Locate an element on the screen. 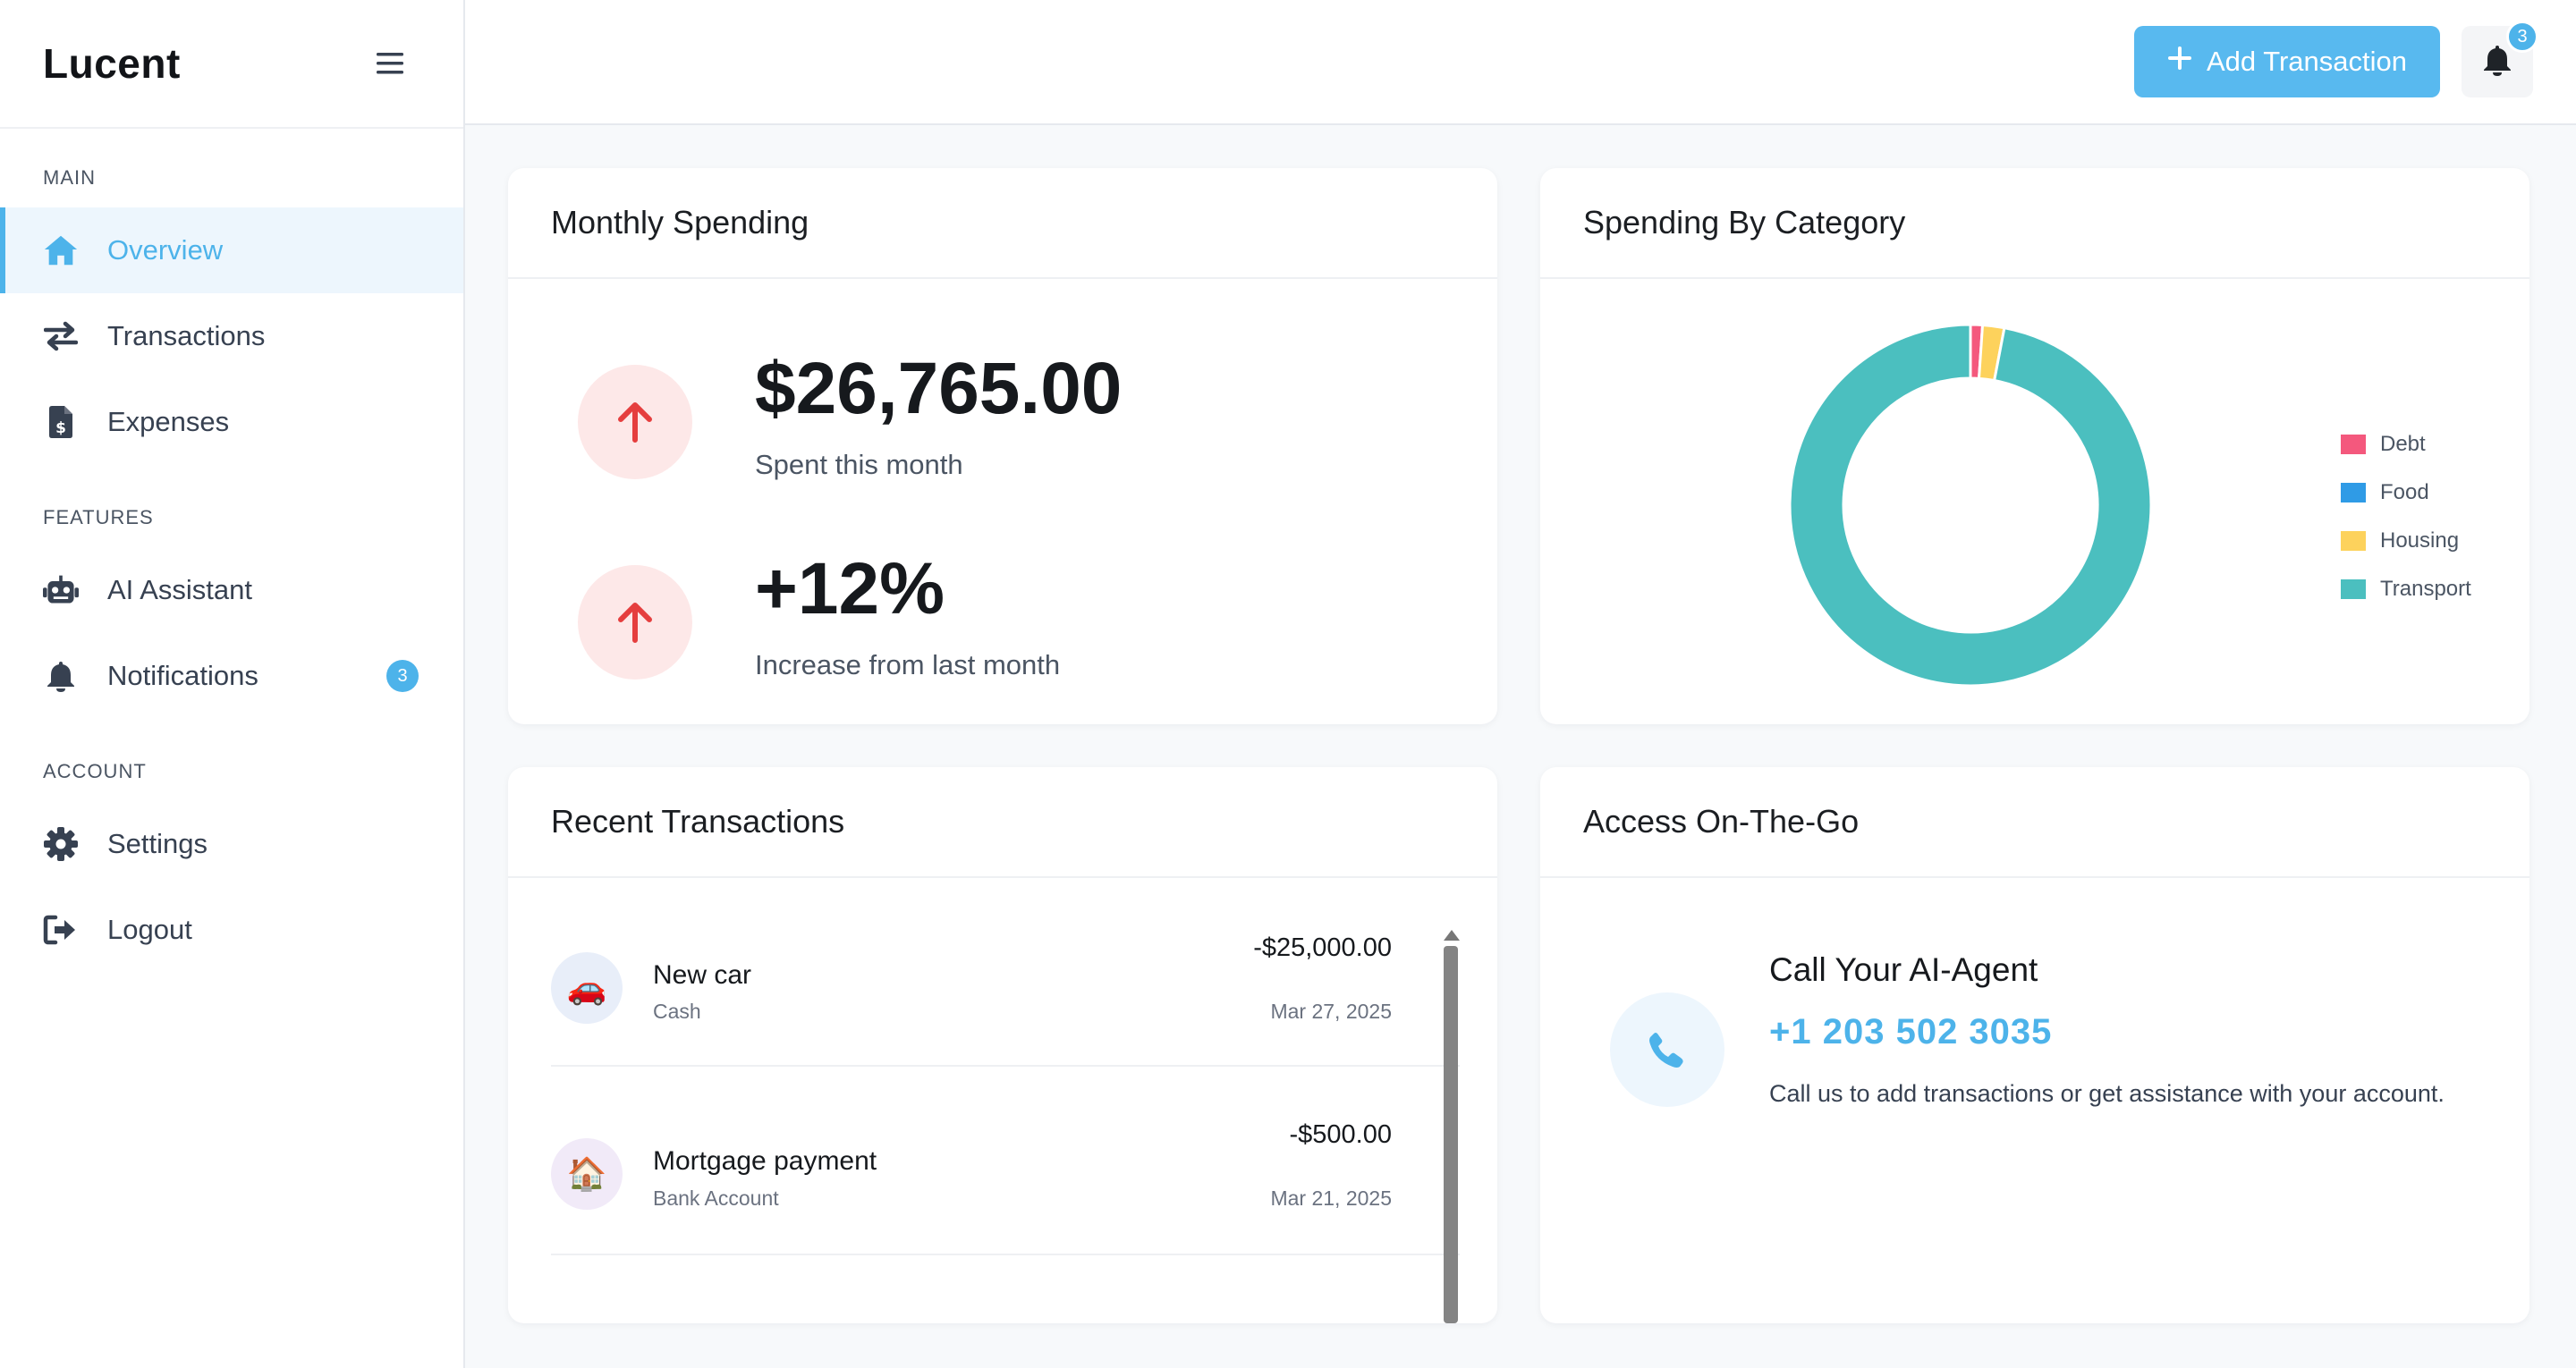 This screenshot has height=1368, width=2576. plus-icon is located at coordinates (2179, 62).